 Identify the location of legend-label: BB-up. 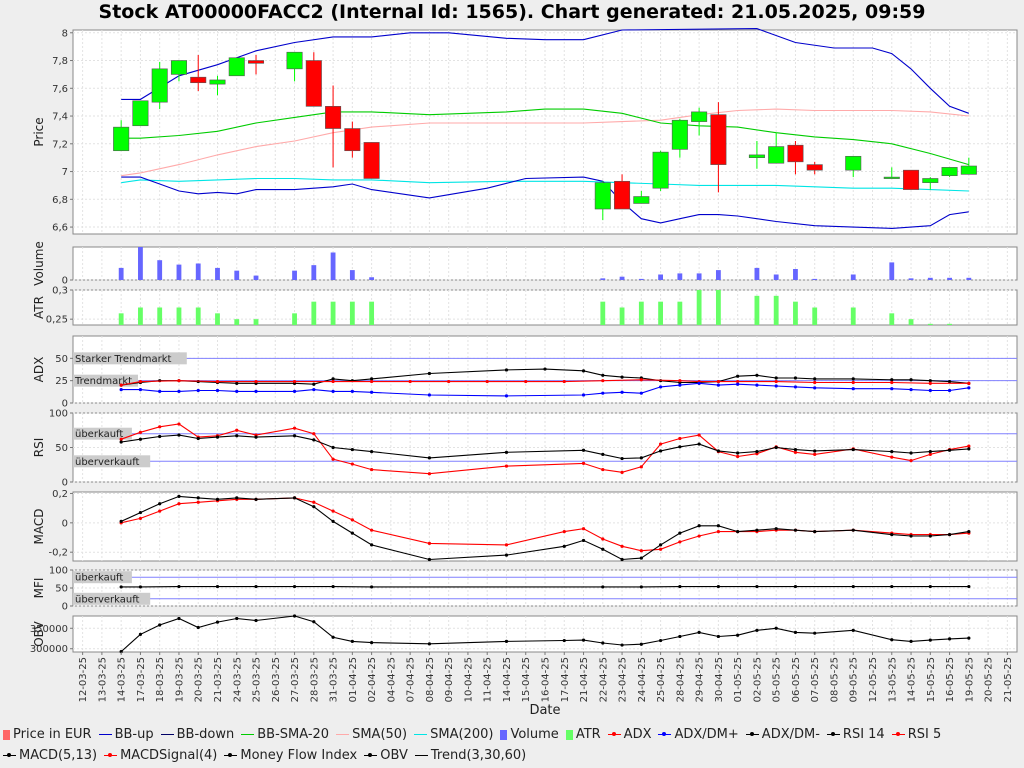
(134, 734).